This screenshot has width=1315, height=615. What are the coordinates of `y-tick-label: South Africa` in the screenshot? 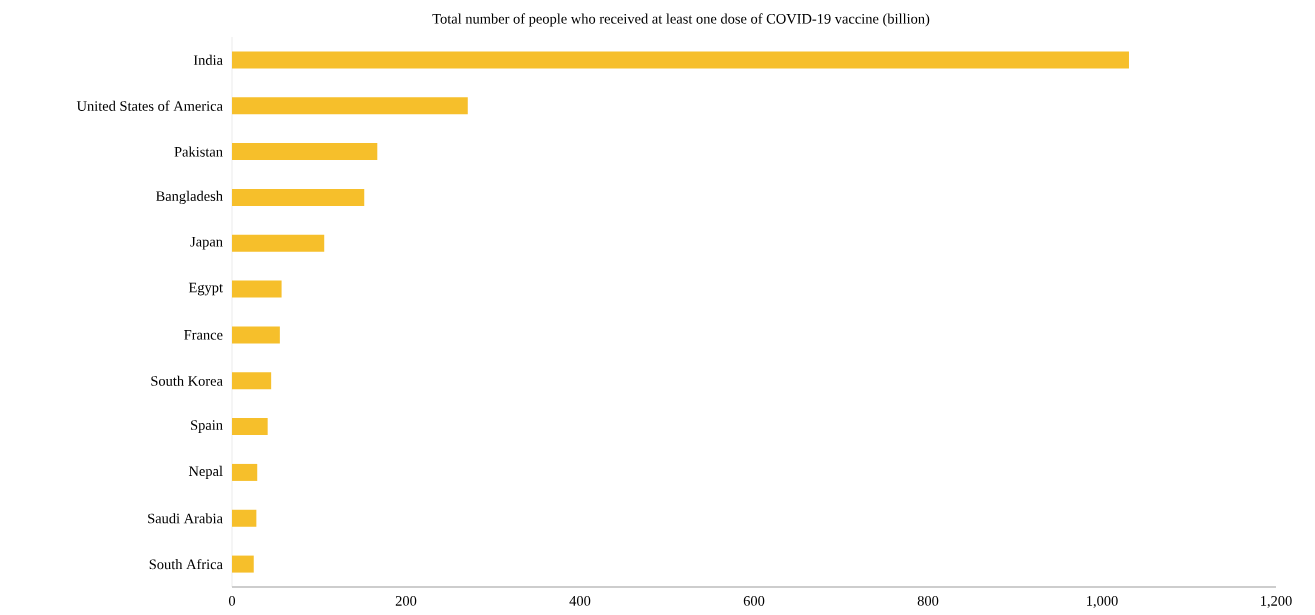 It's located at (186, 564).